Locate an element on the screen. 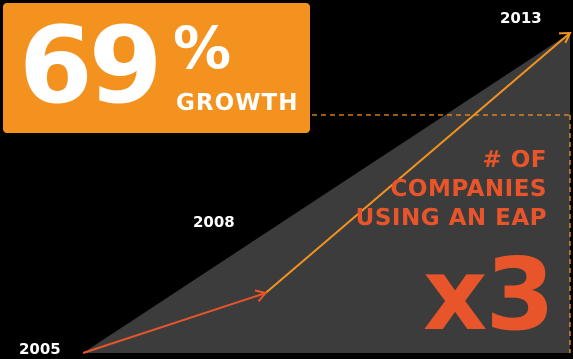  metric-label-line-3: USING AN EAP is located at coordinates (451, 218).